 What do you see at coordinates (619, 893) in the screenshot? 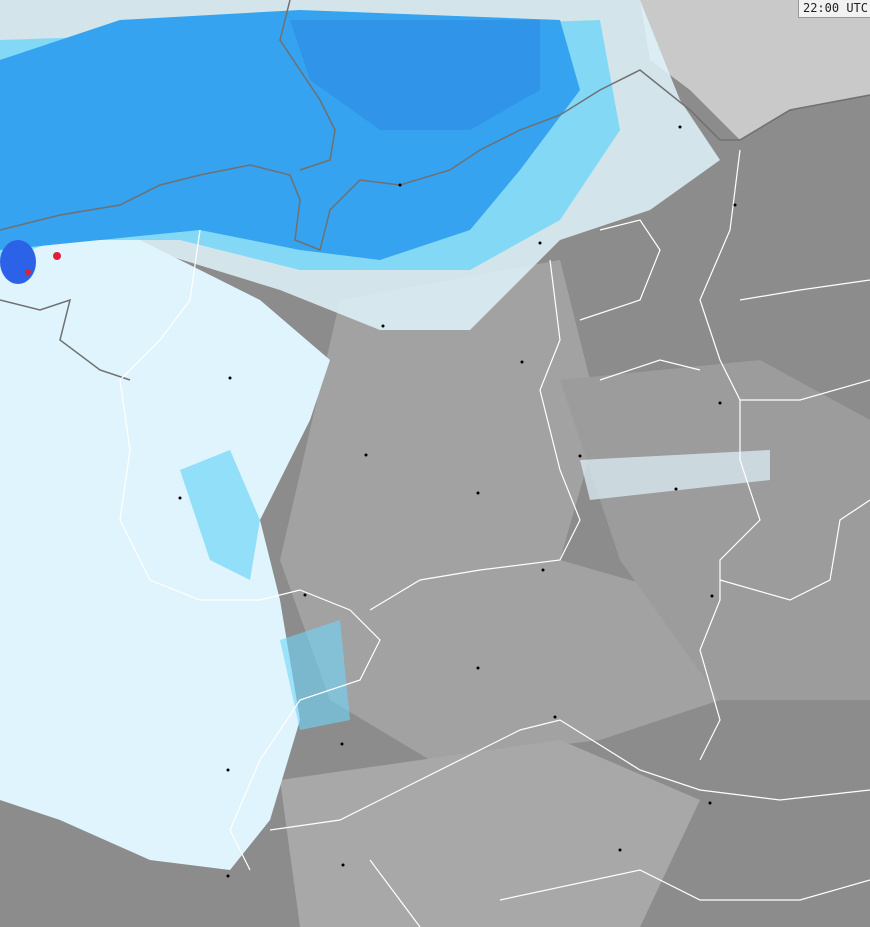
I see `border-south` at bounding box center [619, 893].